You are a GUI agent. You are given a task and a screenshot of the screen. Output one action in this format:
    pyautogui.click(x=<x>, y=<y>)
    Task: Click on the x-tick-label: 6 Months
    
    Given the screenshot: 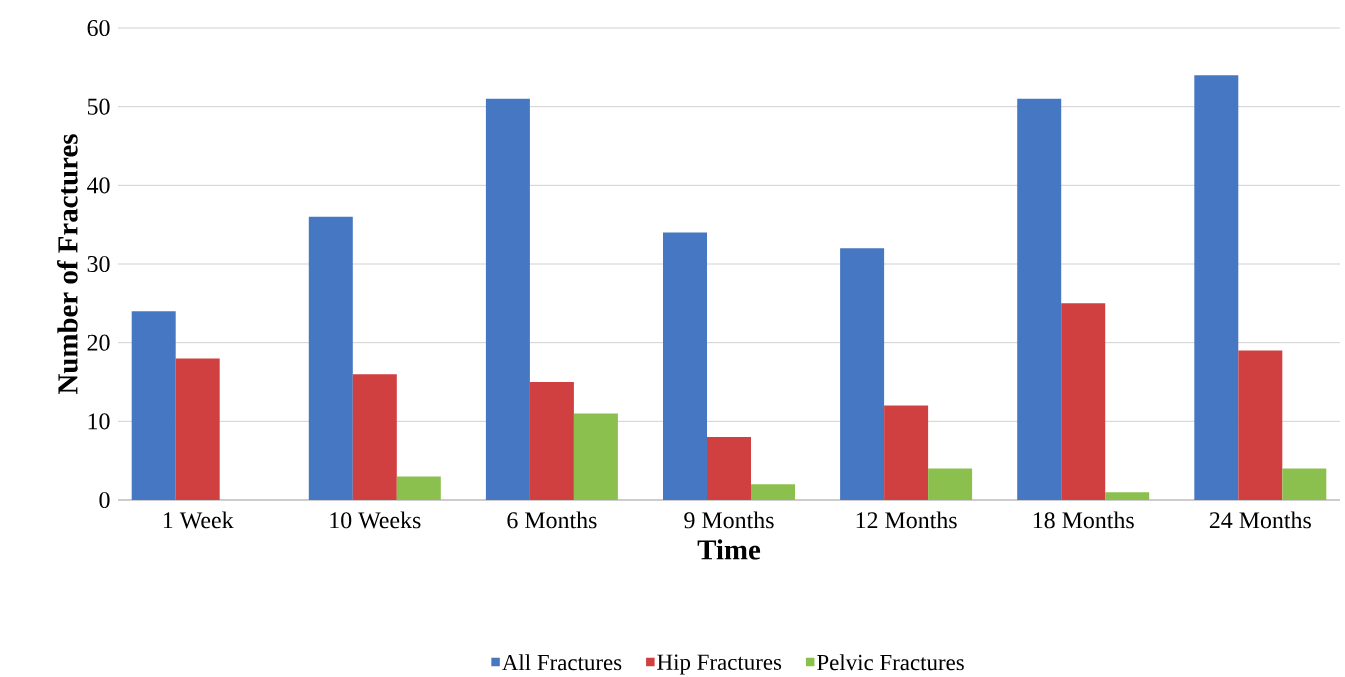 What is the action you would take?
    pyautogui.click(x=552, y=520)
    